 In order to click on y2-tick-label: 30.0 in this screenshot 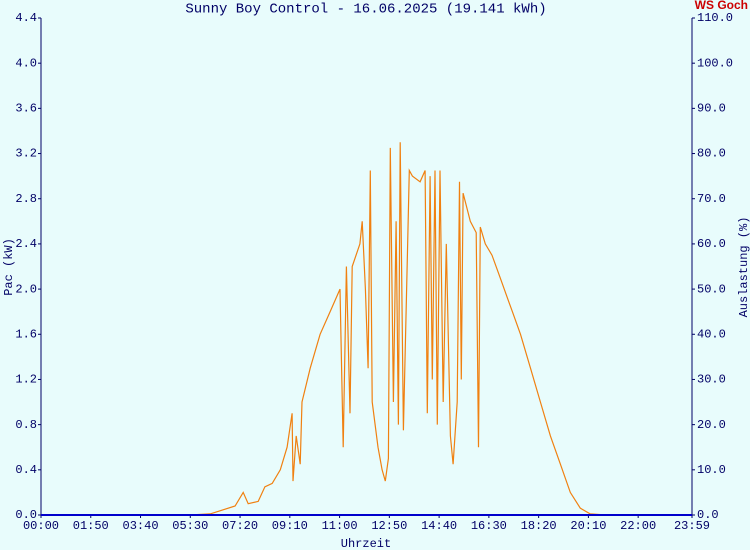, I will do `click(711, 380)`.